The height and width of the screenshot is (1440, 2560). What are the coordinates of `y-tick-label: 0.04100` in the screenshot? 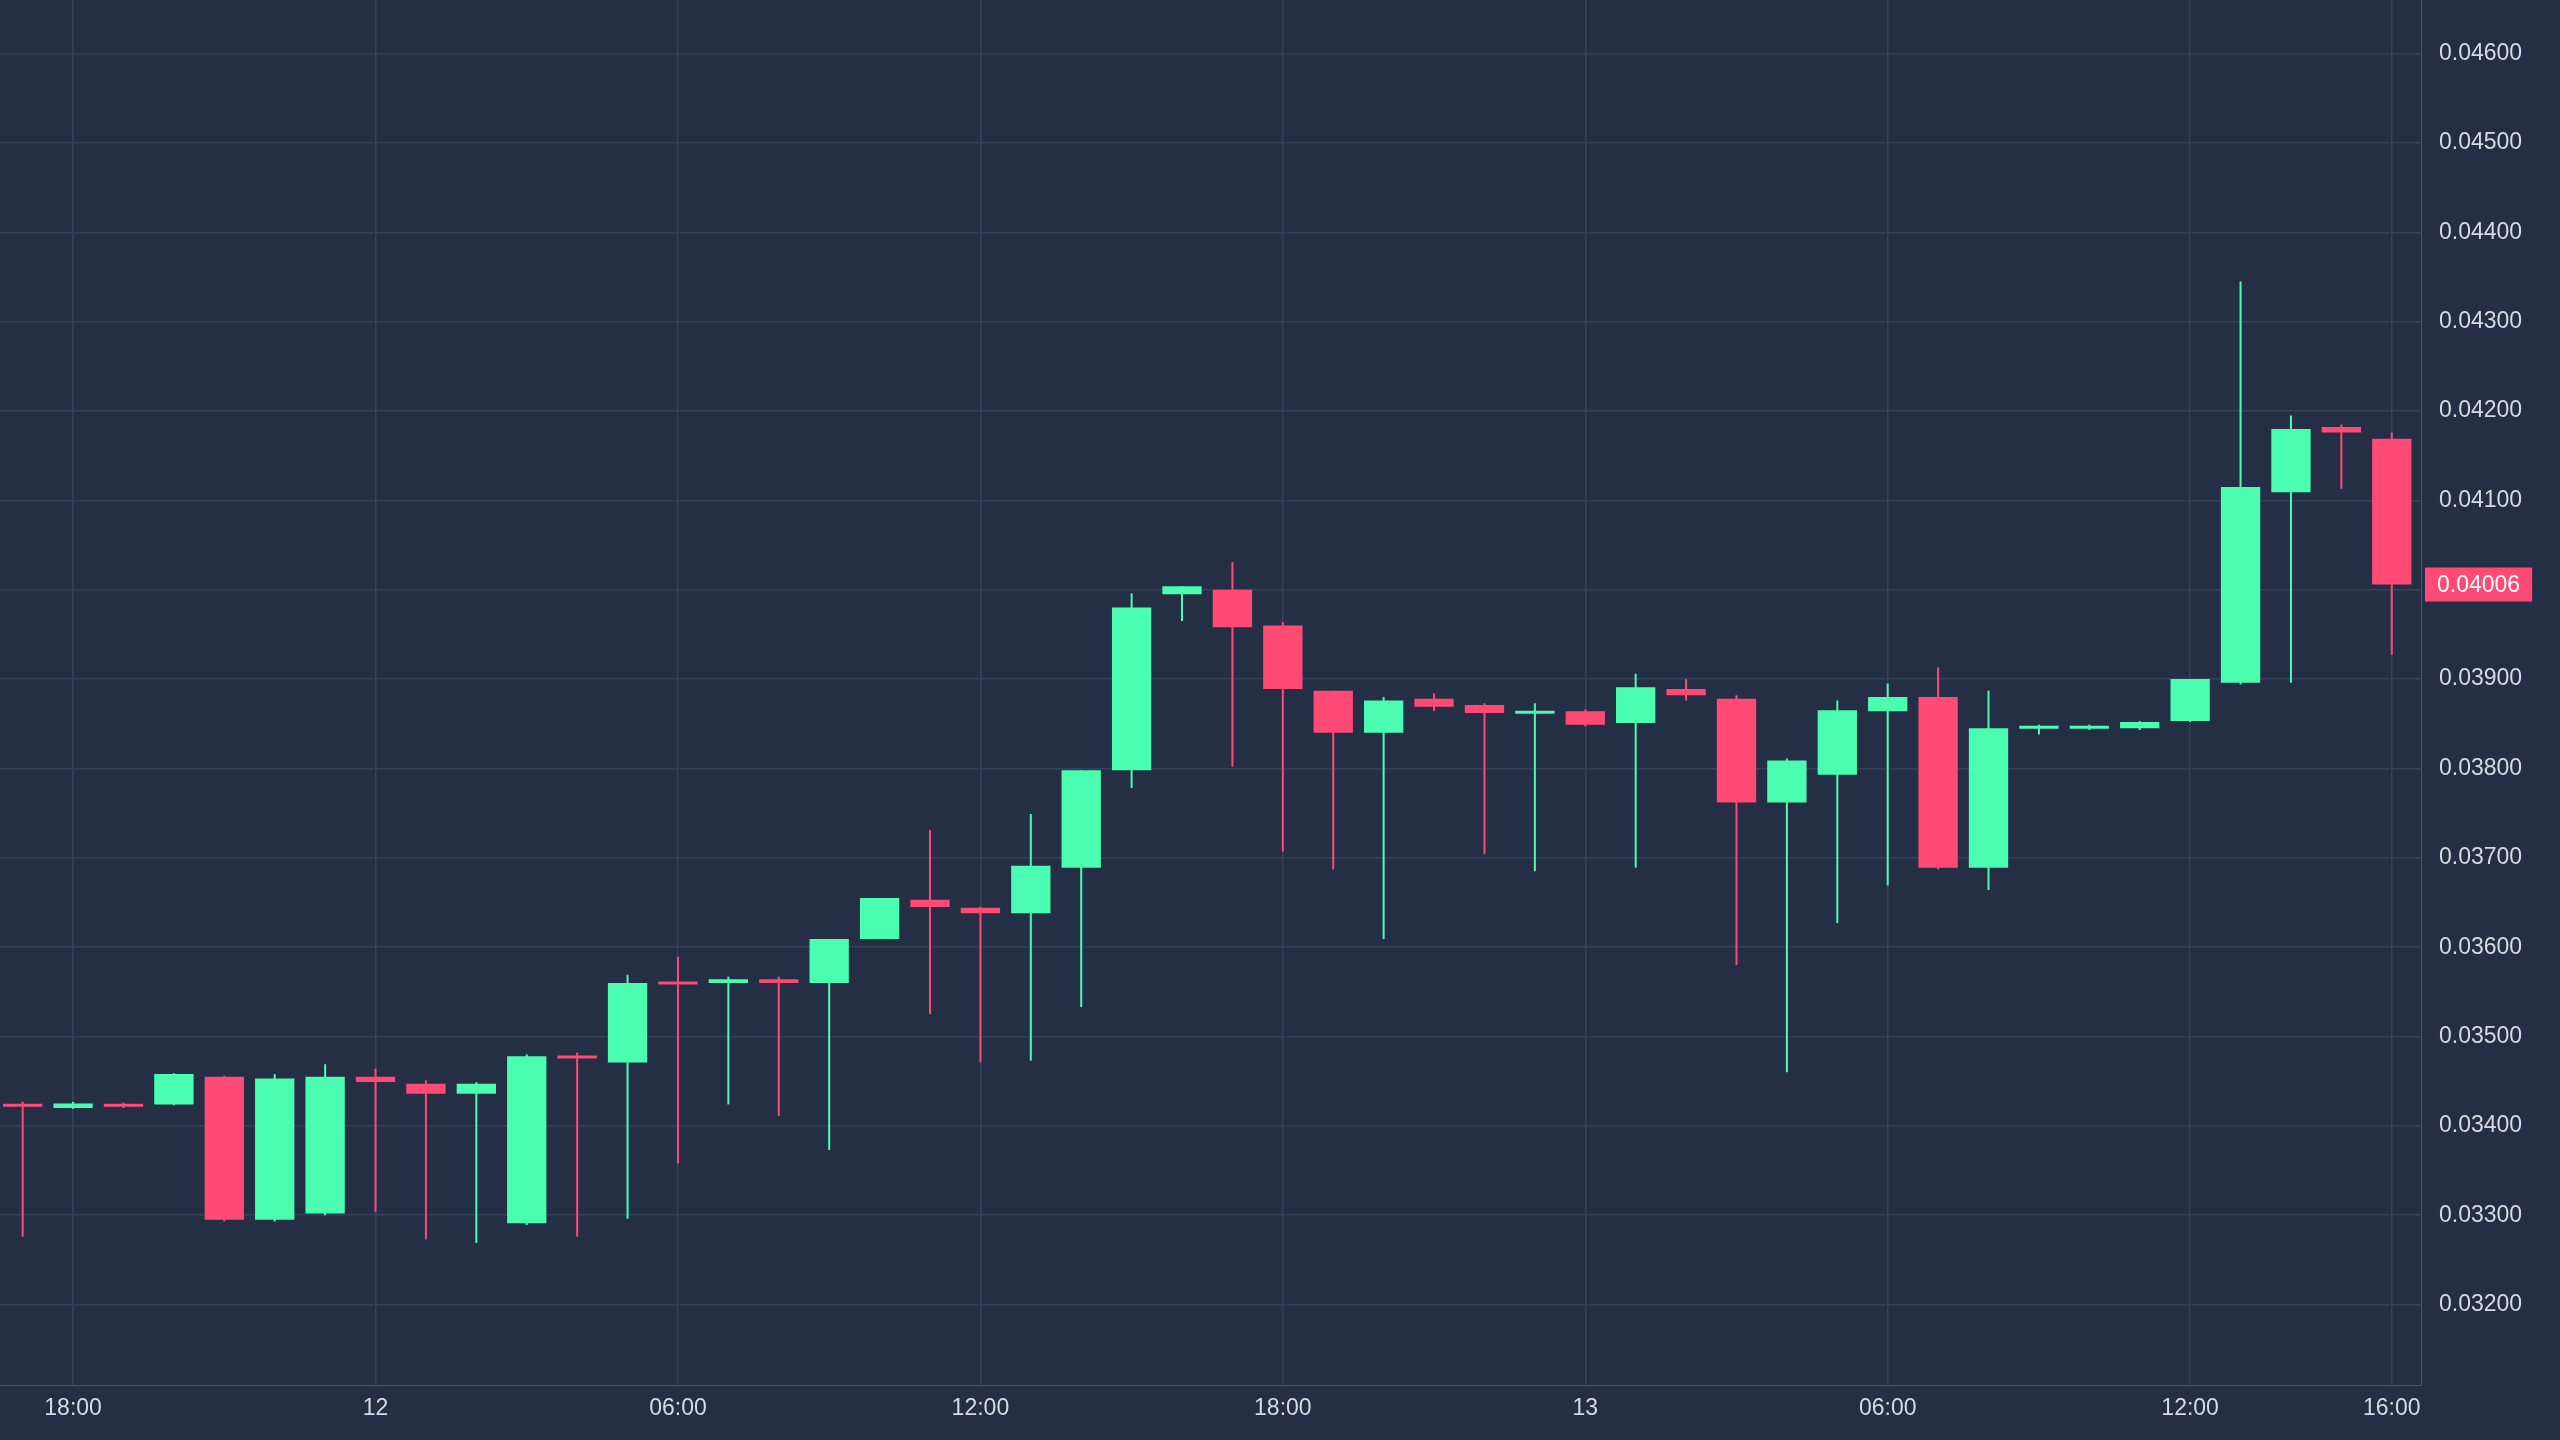 It's located at (2481, 498).